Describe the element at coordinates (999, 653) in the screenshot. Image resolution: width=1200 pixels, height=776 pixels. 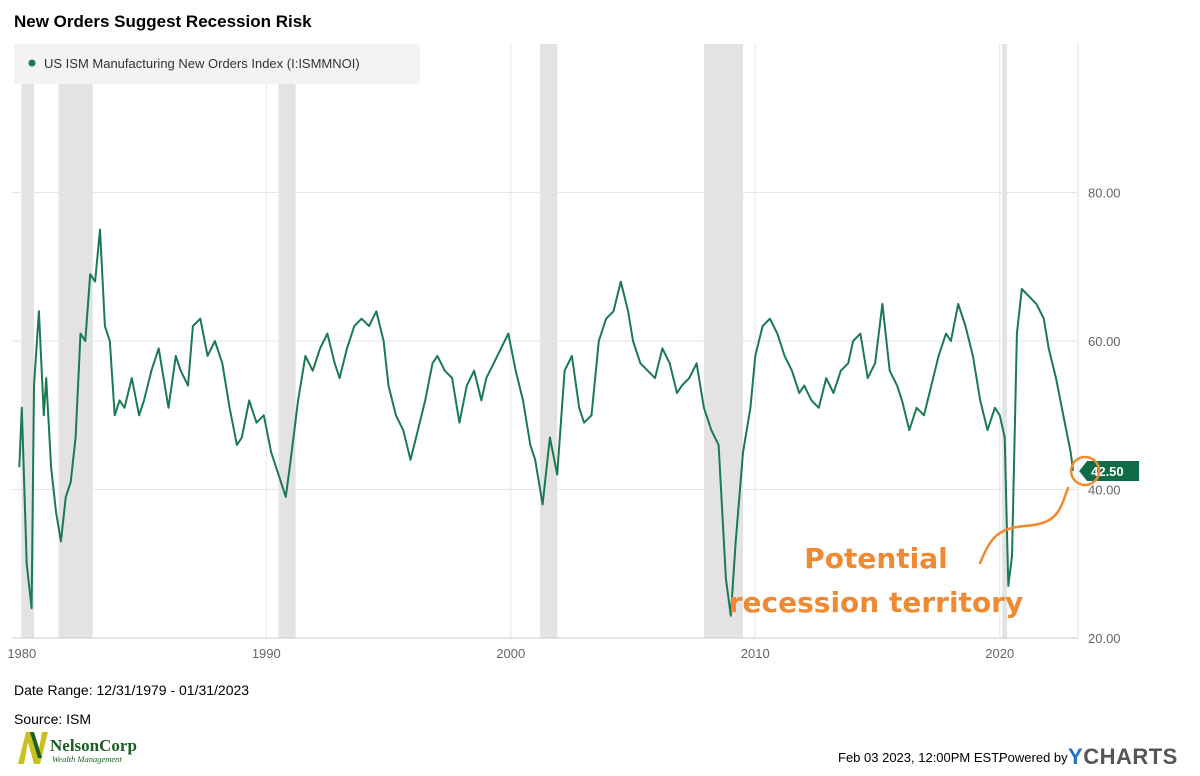
I see `x-tick-label: 2020` at that location.